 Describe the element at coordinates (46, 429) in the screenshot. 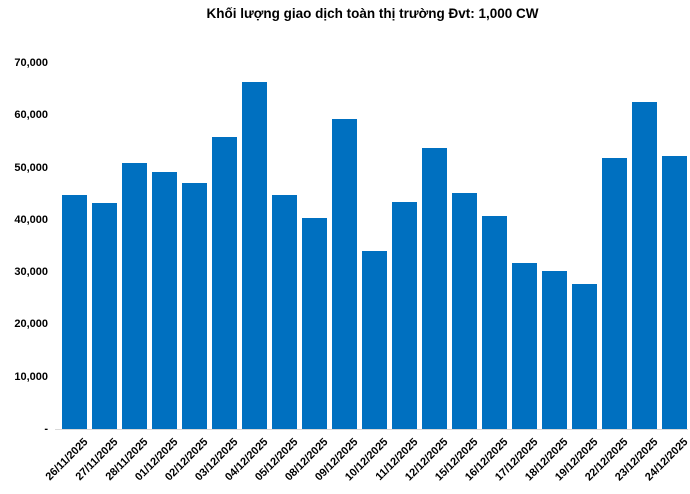

I see `y-tick-label: -` at that location.